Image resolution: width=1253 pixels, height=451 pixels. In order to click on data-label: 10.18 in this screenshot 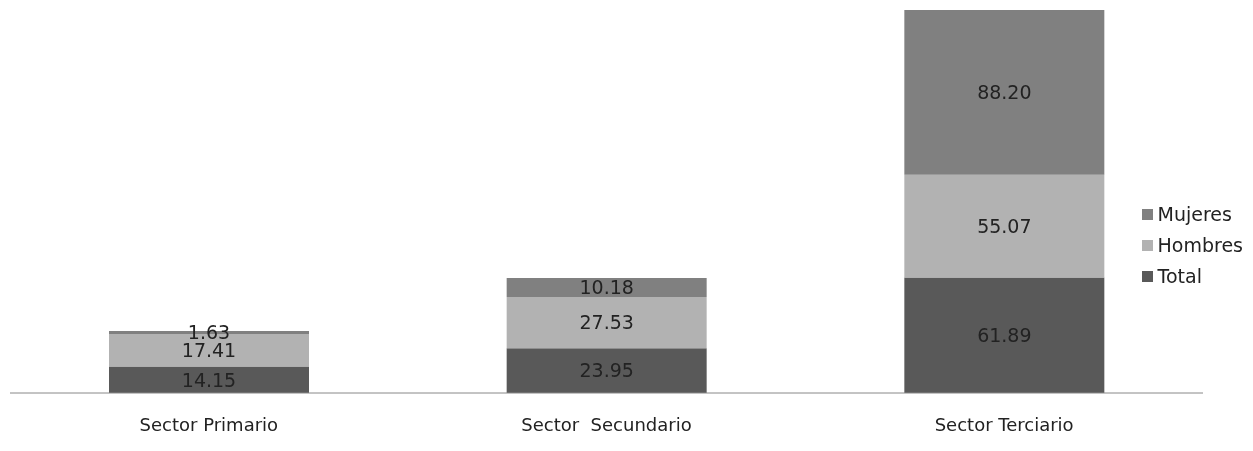, I will do `click(606, 287)`.